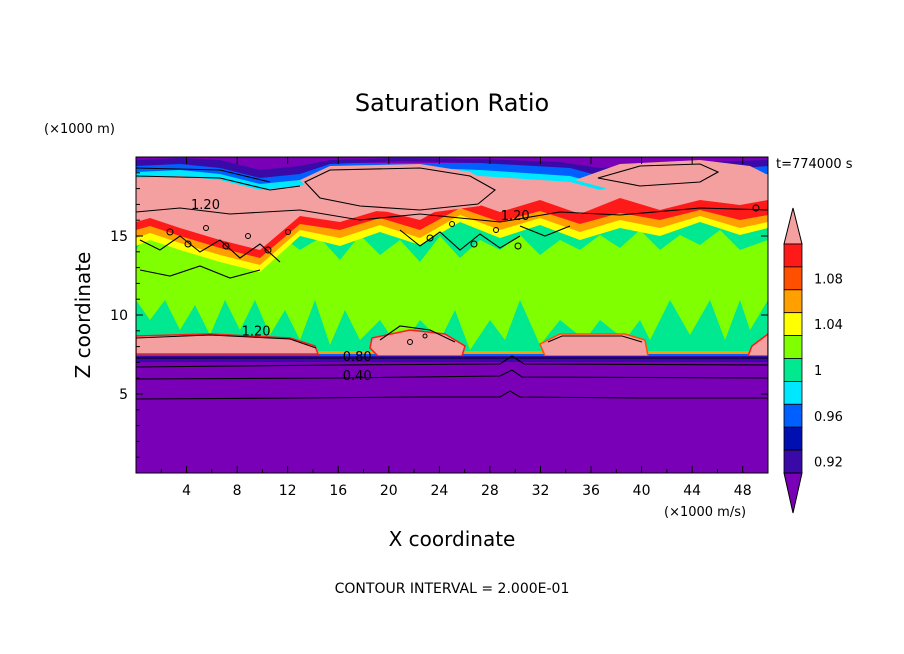 This screenshot has width=904, height=654. What do you see at coordinates (595, 339) in the screenshot?
I see `contour-1-20-low-right` at bounding box center [595, 339].